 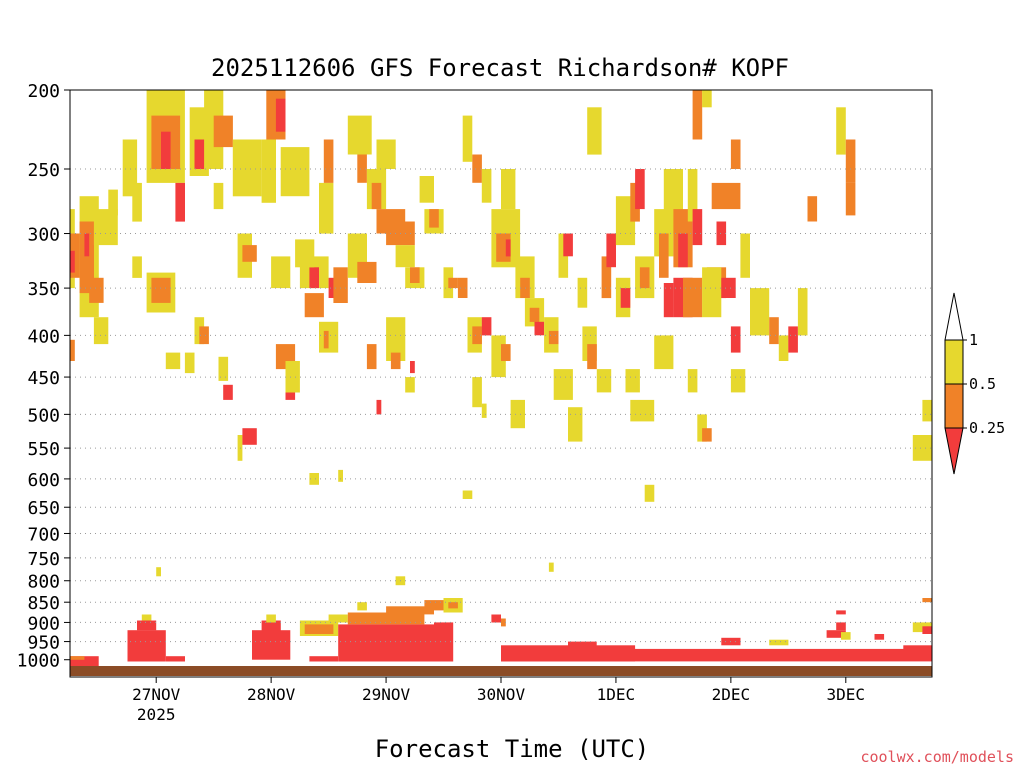 I want to click on footer-credit: coolwx.com/models, so click(x=937, y=757).